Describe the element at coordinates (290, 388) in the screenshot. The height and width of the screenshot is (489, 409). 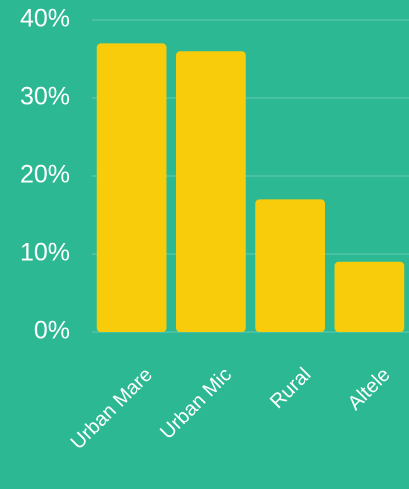
I see `x-tick-label: Rural` at that location.